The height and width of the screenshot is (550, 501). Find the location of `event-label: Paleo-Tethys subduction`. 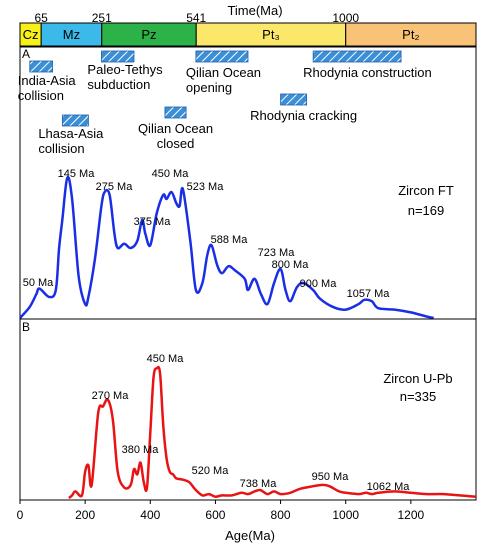

event-label: Paleo-Tethys subduction is located at coordinates (125, 77).